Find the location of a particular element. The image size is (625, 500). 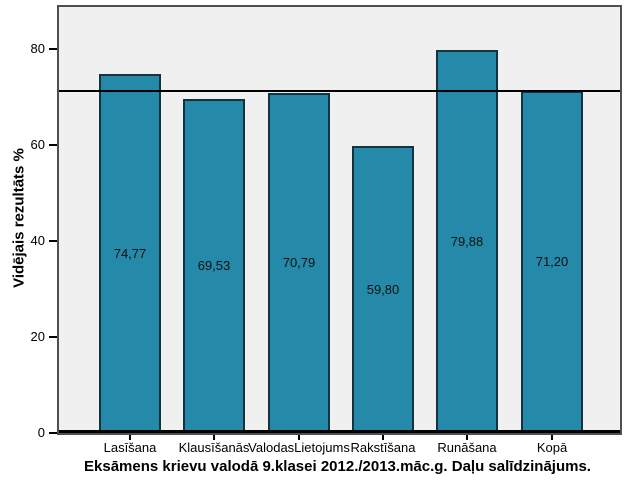

bar-value-label: 79,88 is located at coordinates (467, 241).